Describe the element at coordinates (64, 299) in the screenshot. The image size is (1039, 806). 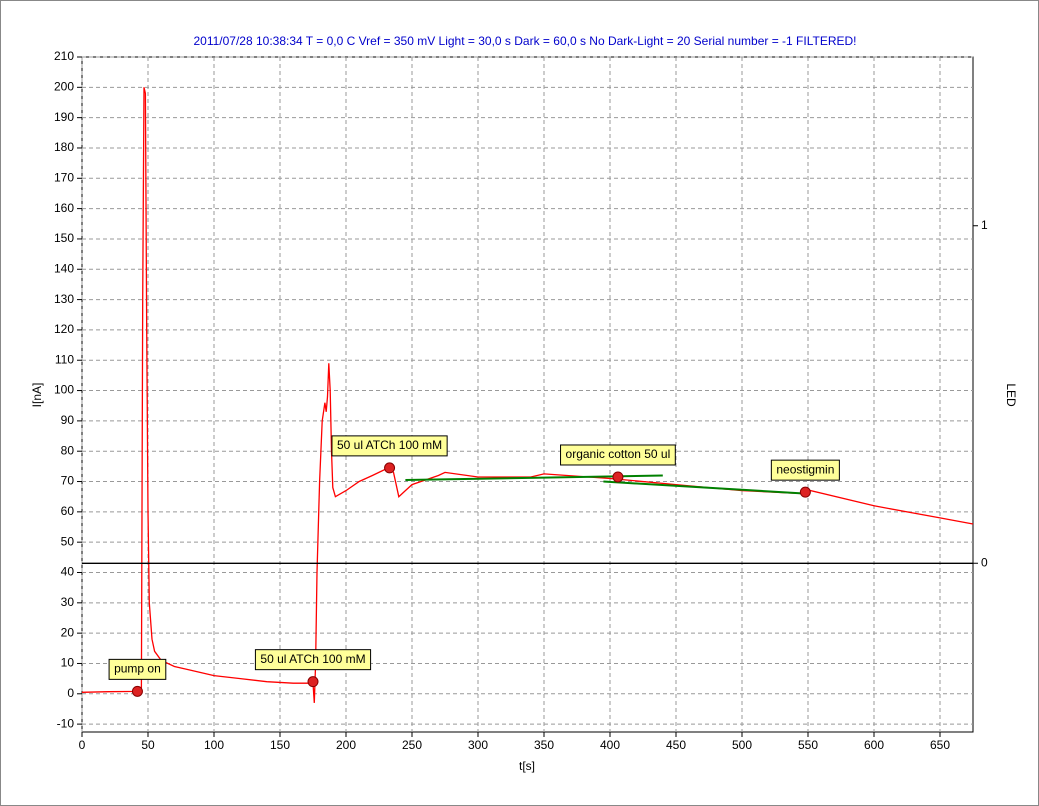
I see `y-tick-label: 130` at that location.